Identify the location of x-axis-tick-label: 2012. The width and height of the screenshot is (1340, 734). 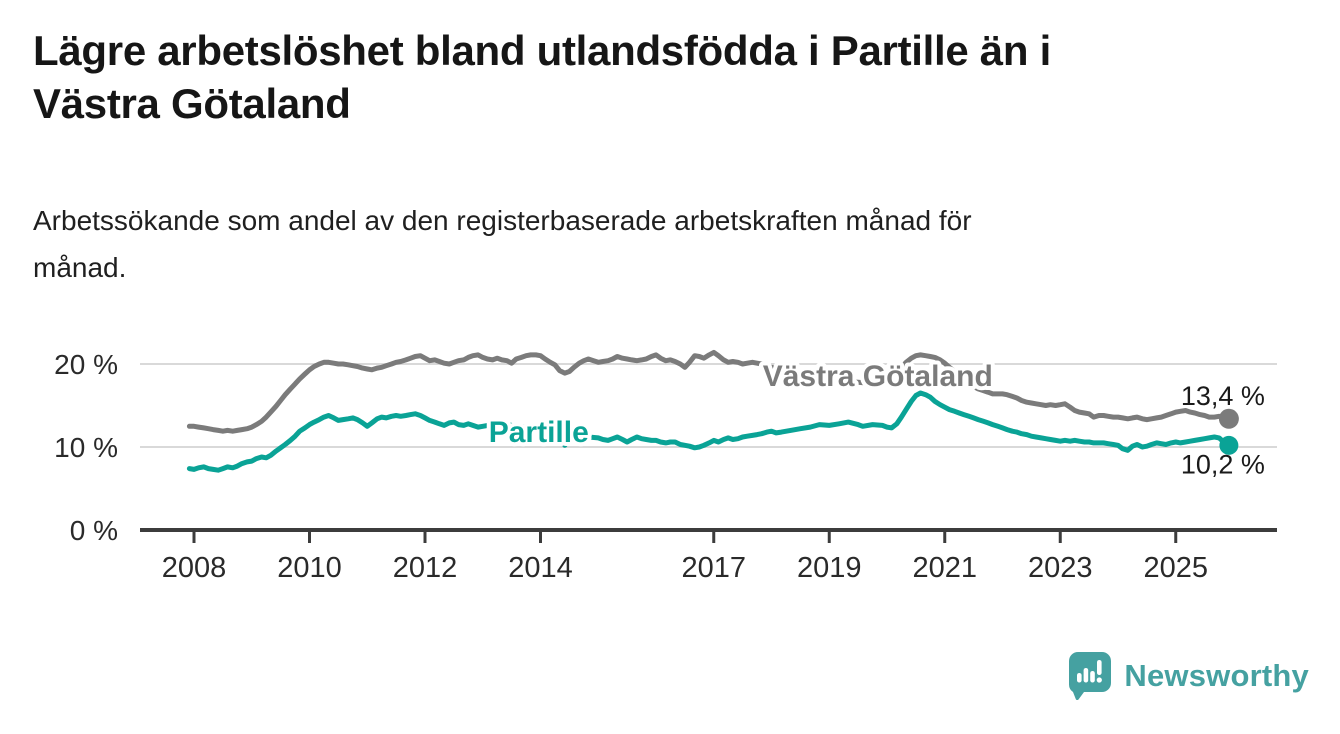
(425, 568).